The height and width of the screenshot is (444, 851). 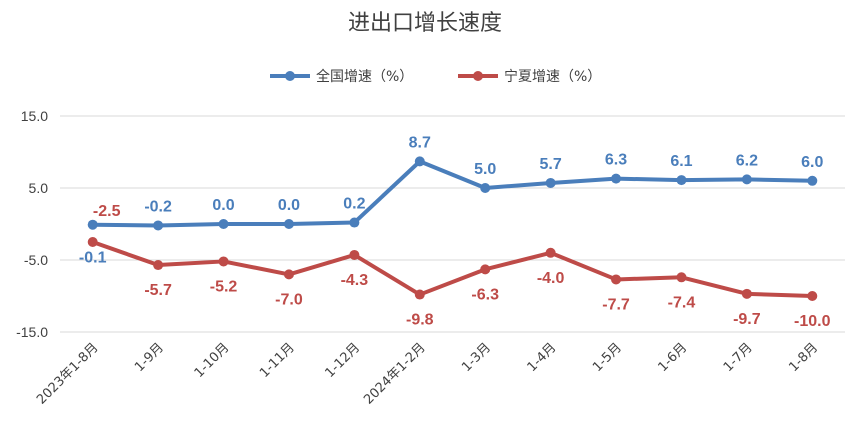 What do you see at coordinates (39, 188) in the screenshot?
I see `y-tick-label: 5.0` at bounding box center [39, 188].